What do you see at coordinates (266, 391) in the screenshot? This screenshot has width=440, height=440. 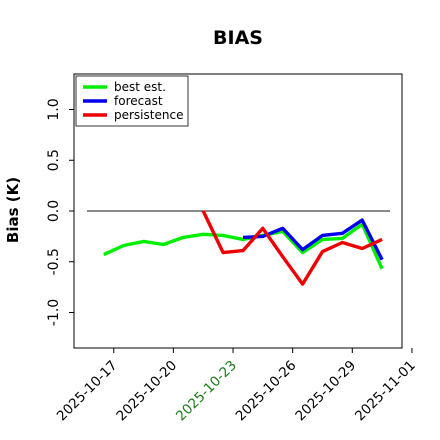 I see `x-tick-label: 2025-10-26` at bounding box center [266, 391].